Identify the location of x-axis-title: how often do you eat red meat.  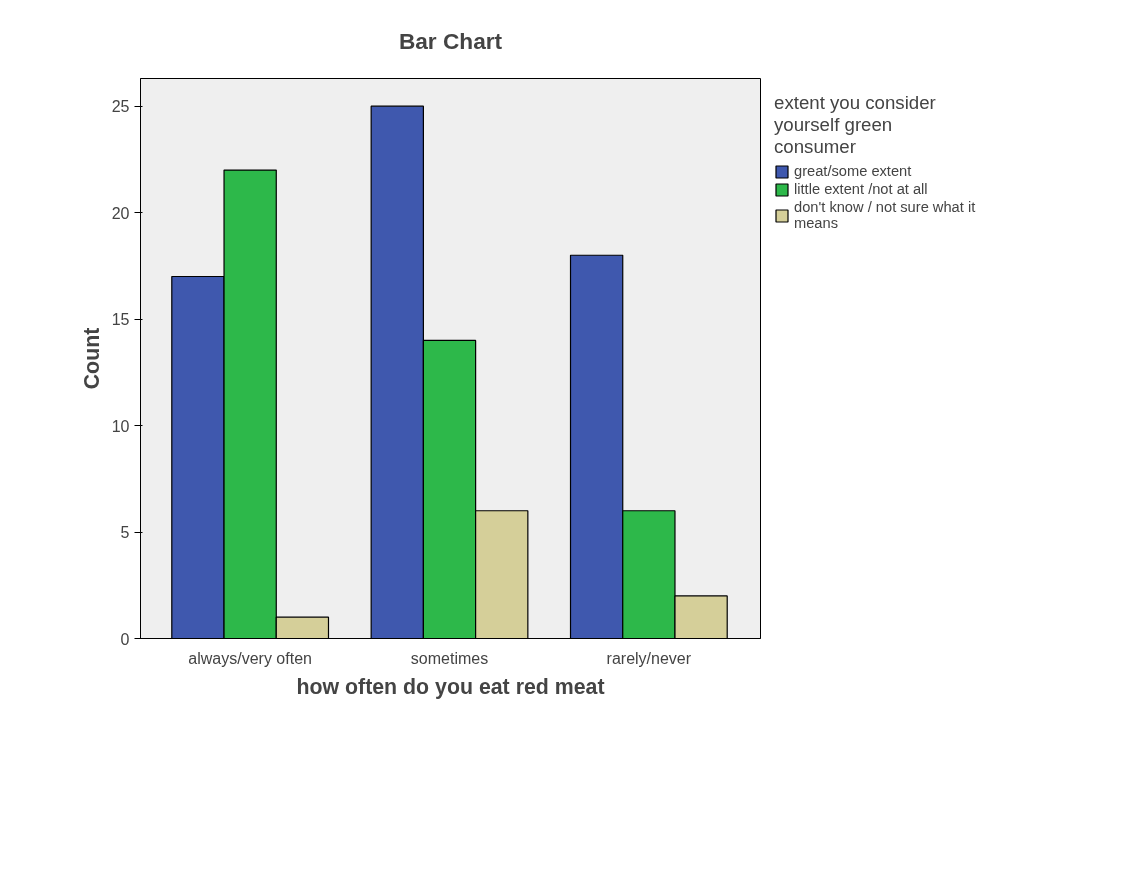
(450, 686).